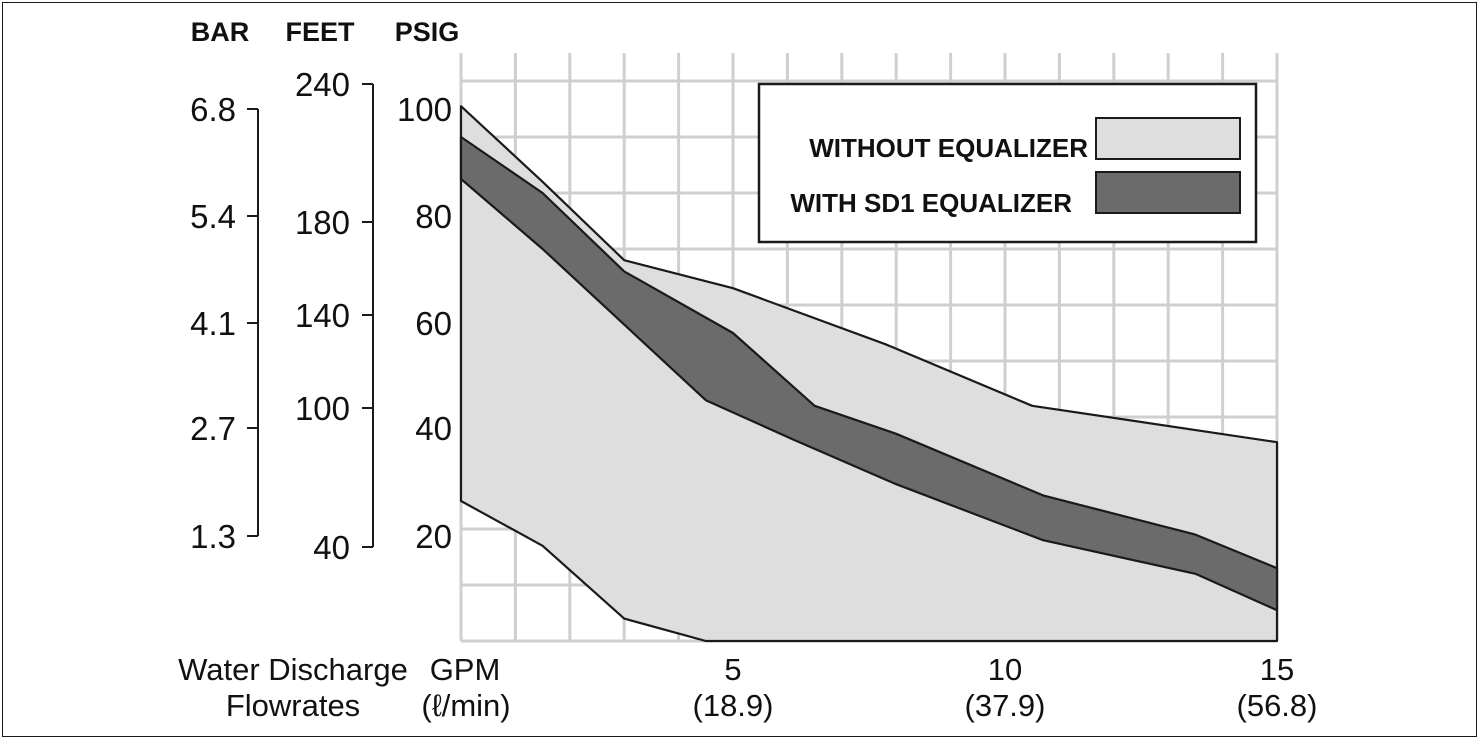 The image size is (1481, 737). Describe the element at coordinates (465, 705) in the screenshot. I see `x-unit-lpm: (ℓ/min)` at that location.